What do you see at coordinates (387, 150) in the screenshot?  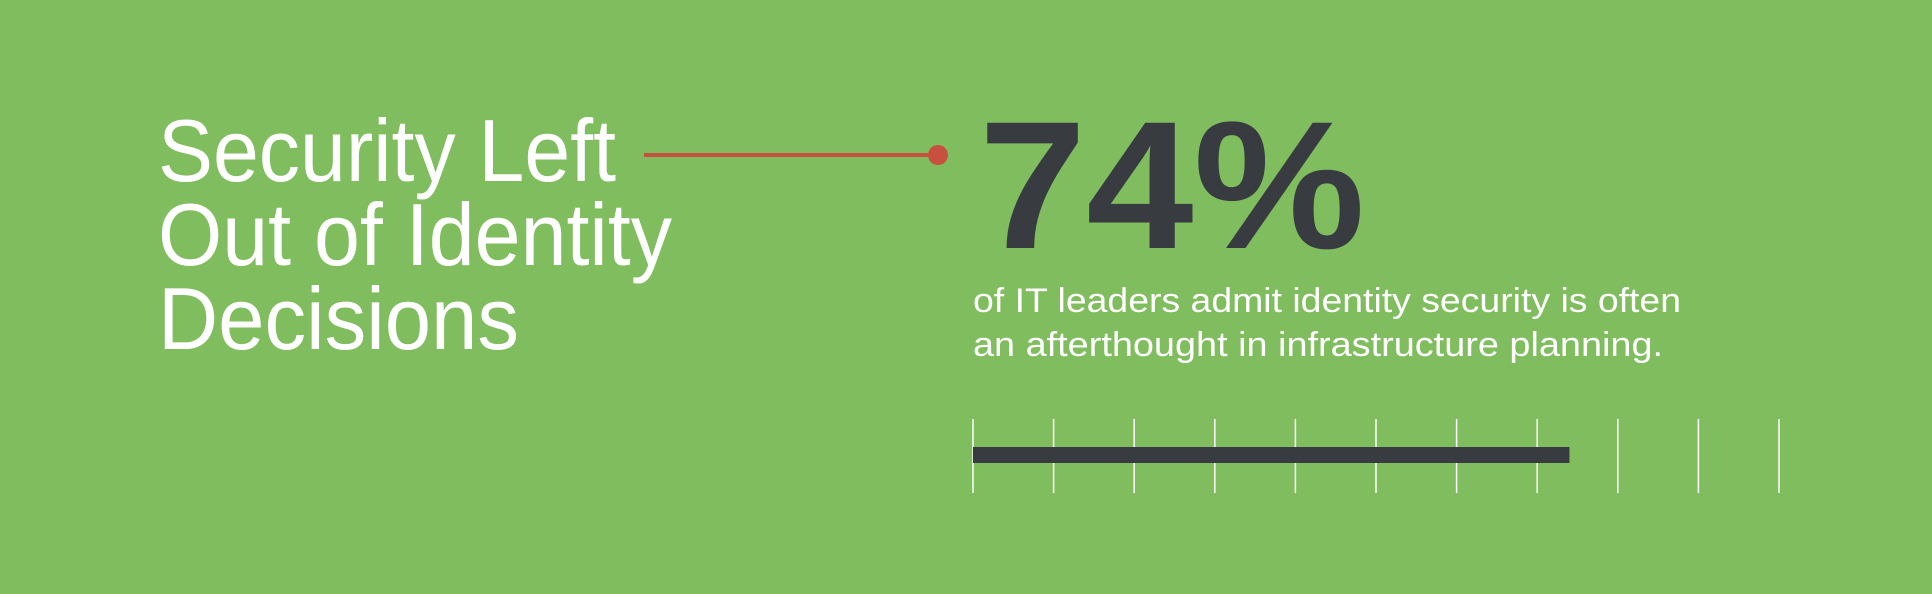 I see `headline-line: Security Left` at bounding box center [387, 150].